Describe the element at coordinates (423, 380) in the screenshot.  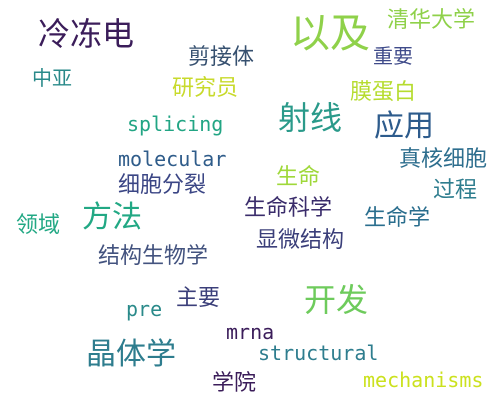
I see `word: mechanisms` at that location.